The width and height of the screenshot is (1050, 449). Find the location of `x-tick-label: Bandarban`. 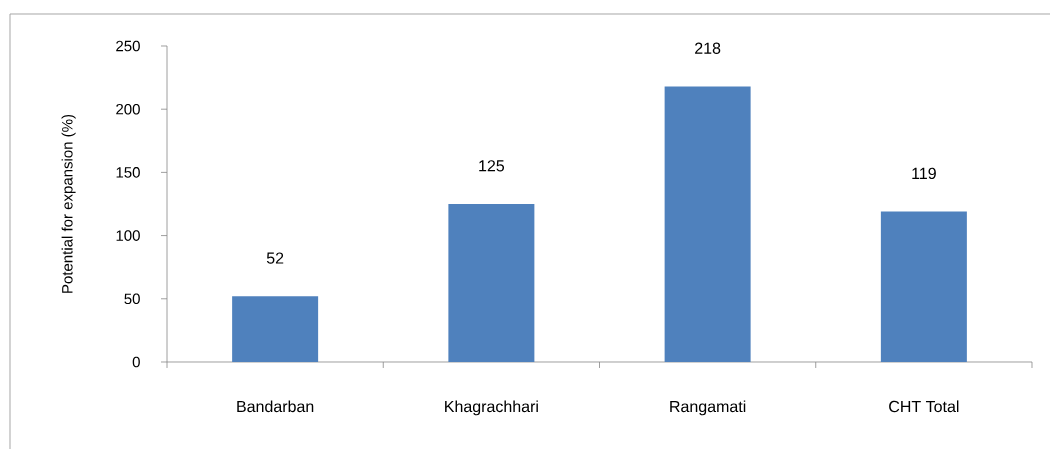

x-tick-label: Bandarban is located at coordinates (275, 406).